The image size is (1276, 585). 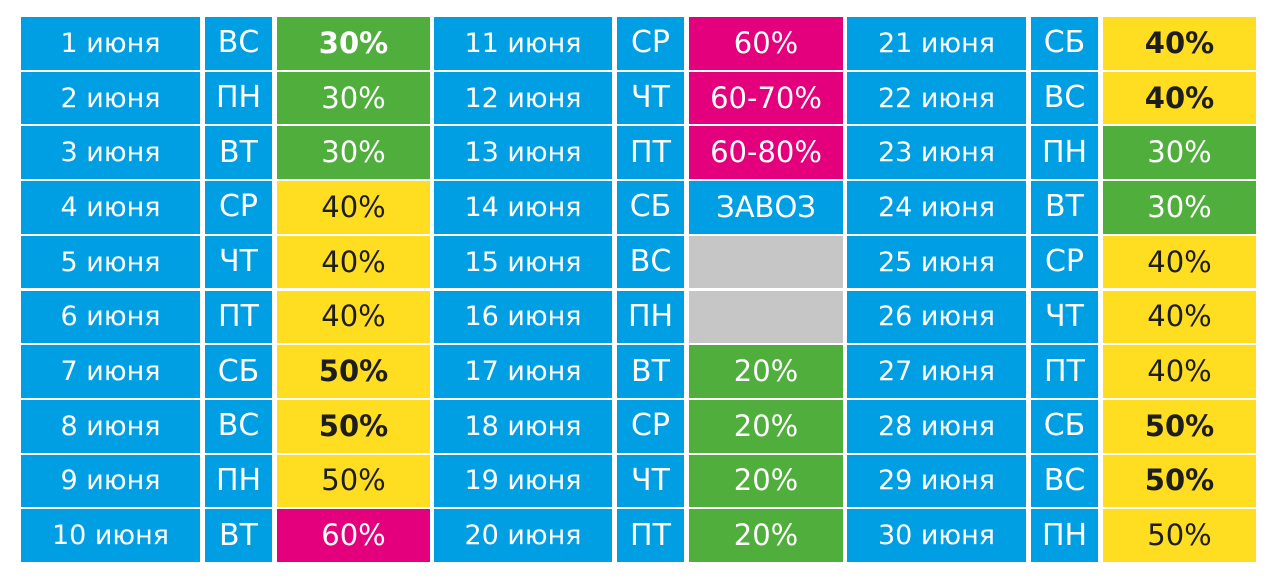 What do you see at coordinates (936, 481) in the screenshot?
I see `date-cell: 29 июня` at bounding box center [936, 481].